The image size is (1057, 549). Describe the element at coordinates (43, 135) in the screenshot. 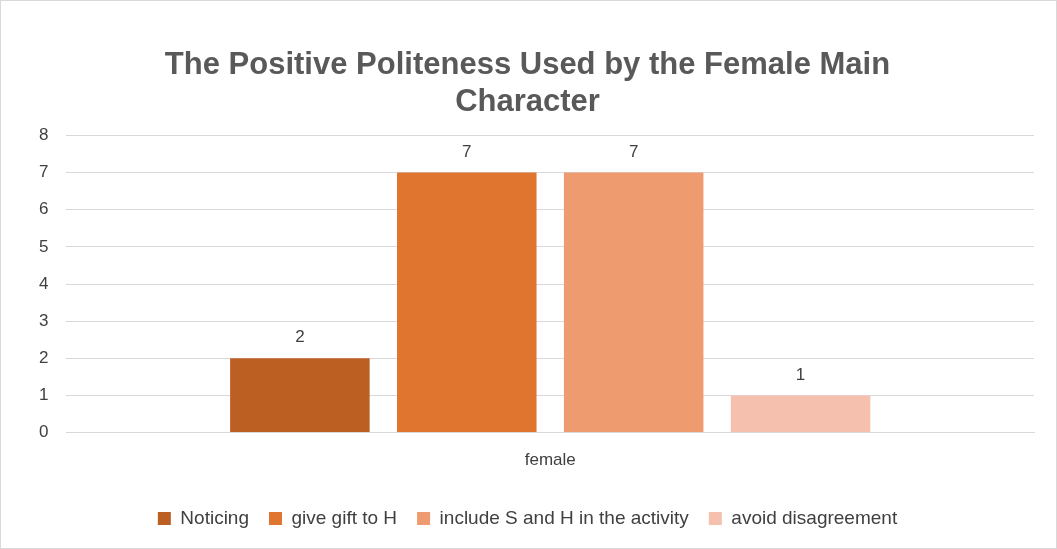

I see `y-tick-label: 8` at that location.